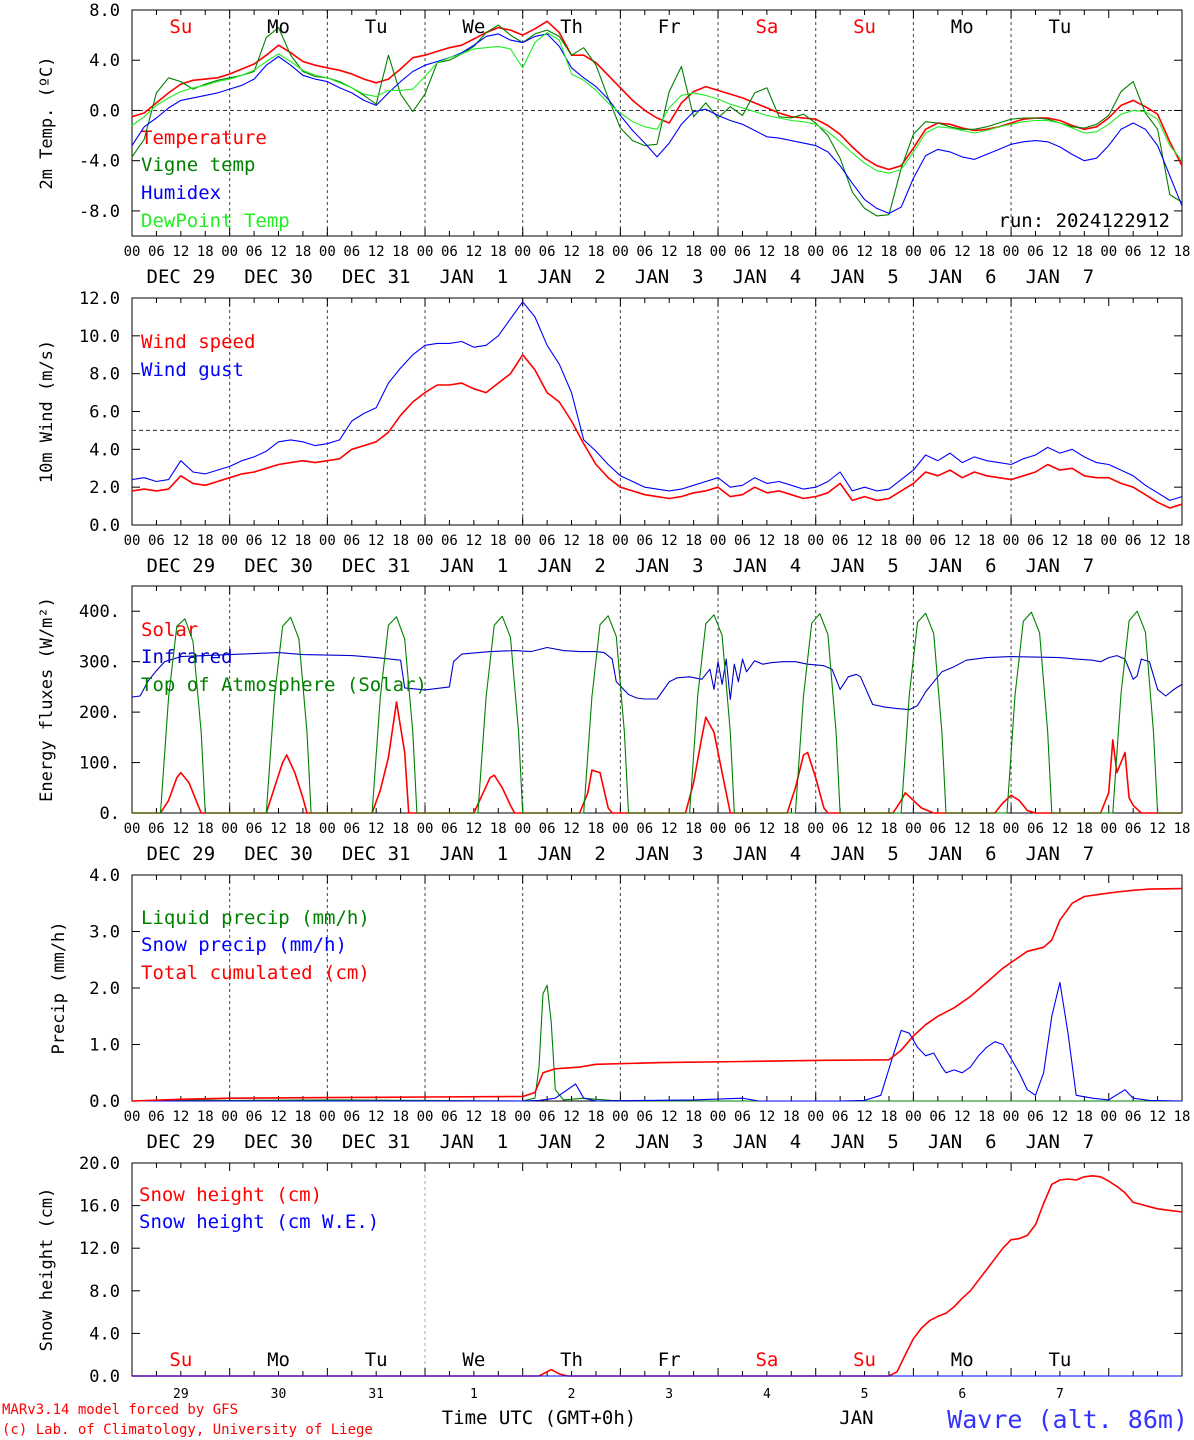  Describe the element at coordinates (47, 699) in the screenshot. I see `y-axis-label: Energy fluxes (W/m²)` at that location.